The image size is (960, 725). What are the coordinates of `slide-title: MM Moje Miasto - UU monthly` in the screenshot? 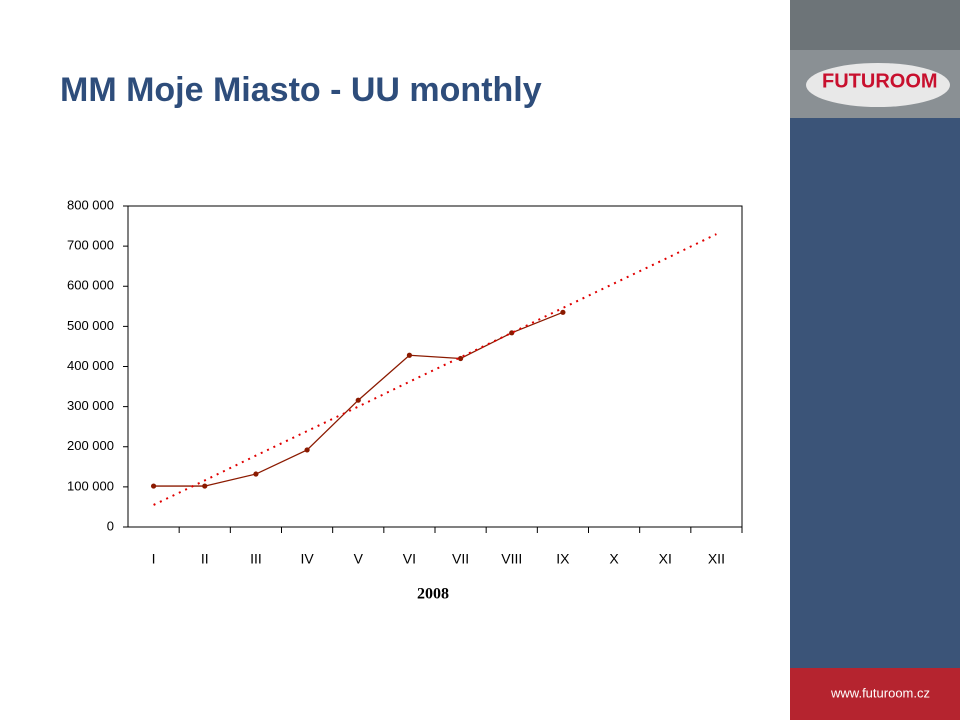 It's located at (301, 90).